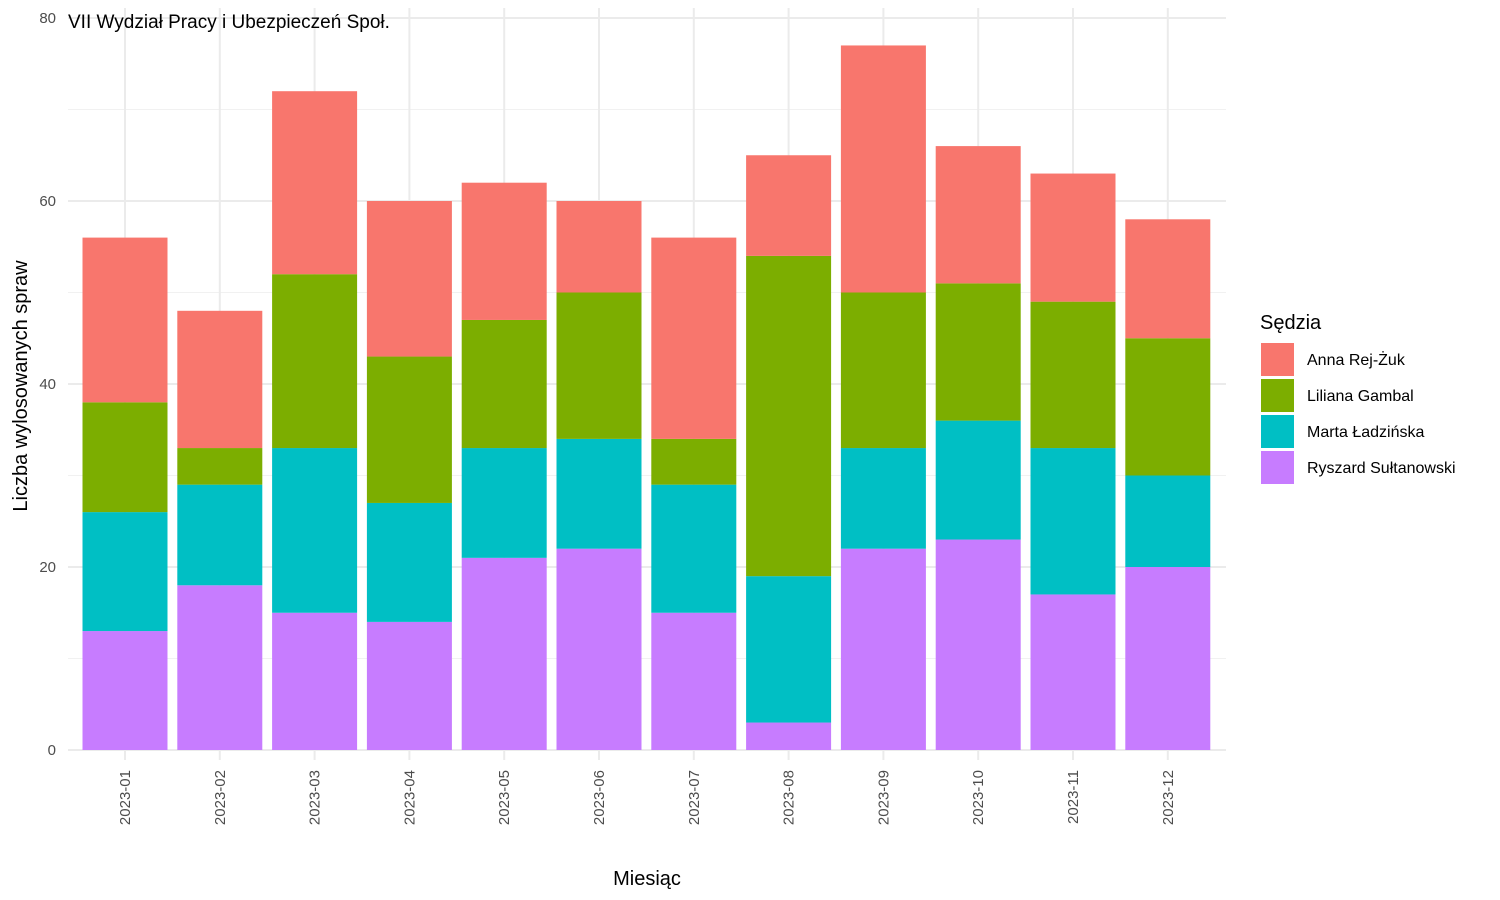  I want to click on x-tick-label: 2023-11, so click(1073, 797).